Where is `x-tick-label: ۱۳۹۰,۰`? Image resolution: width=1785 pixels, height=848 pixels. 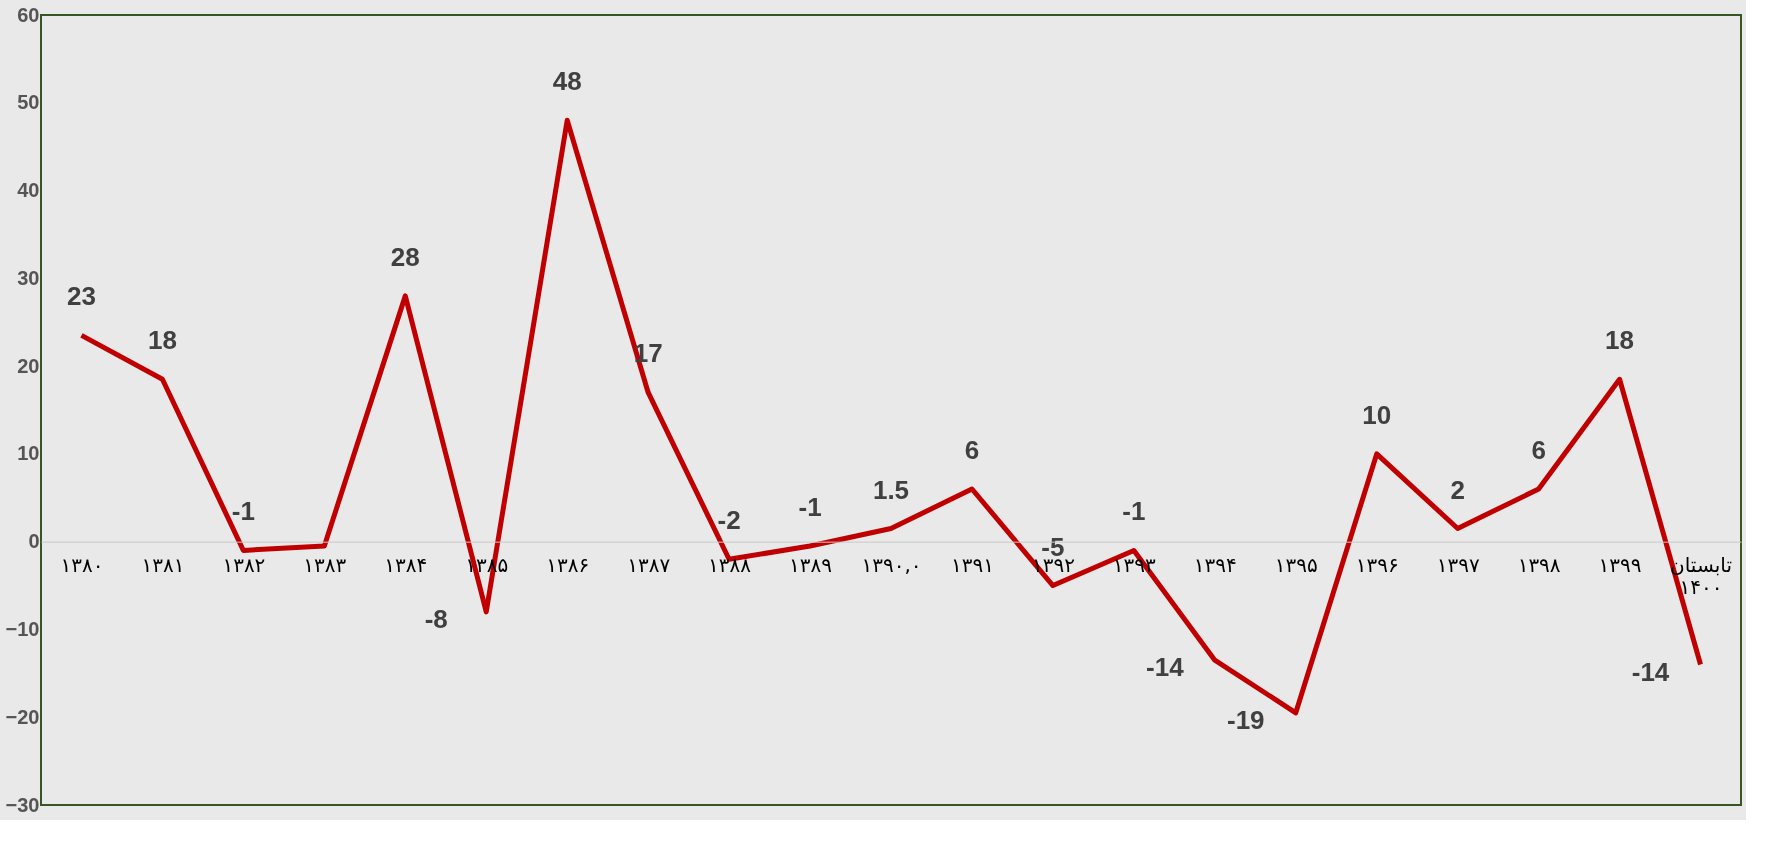
x-tick-label: ۱۳۹۰,۰ is located at coordinates (891, 565).